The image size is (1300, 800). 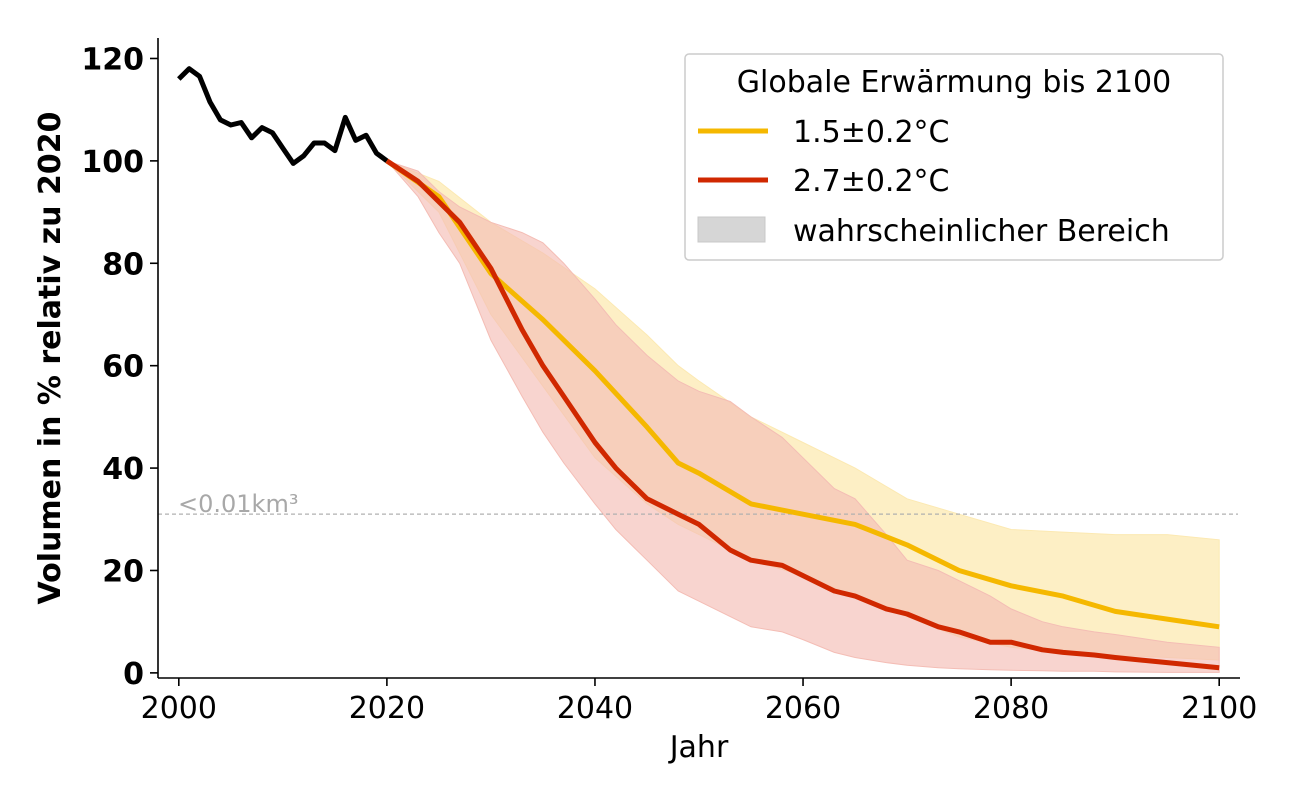 I want to click on x-tick-label: 2020, so click(x=387, y=708).